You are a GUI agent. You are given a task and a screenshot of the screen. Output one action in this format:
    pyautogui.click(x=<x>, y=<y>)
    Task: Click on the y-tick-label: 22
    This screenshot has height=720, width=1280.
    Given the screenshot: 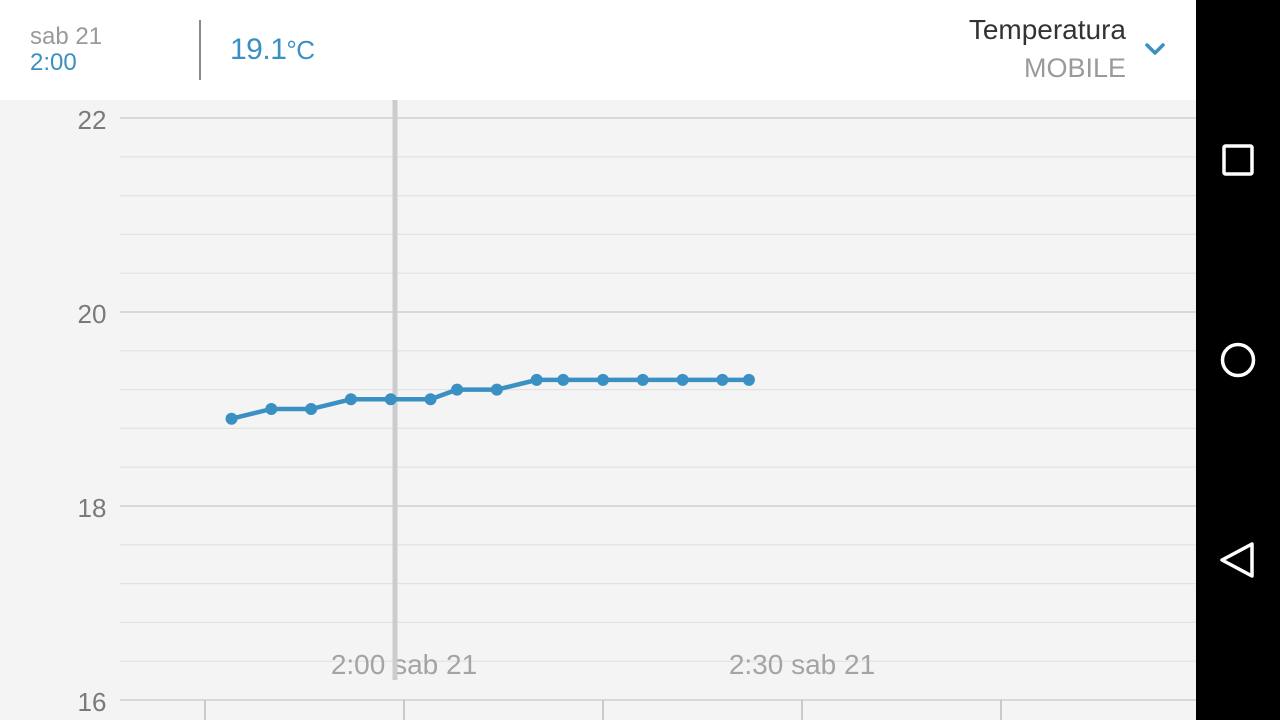 What is the action you would take?
    pyautogui.click(x=92, y=120)
    